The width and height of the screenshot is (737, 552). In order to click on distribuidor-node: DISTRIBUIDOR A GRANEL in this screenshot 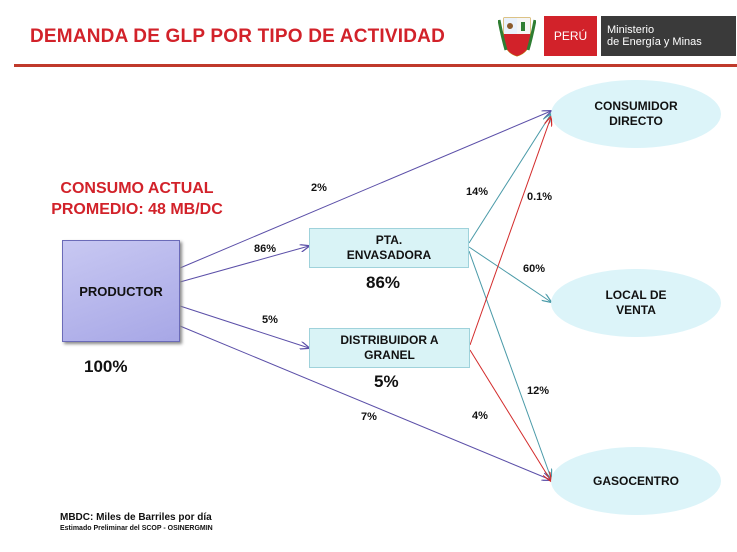, I will do `click(389, 348)`.